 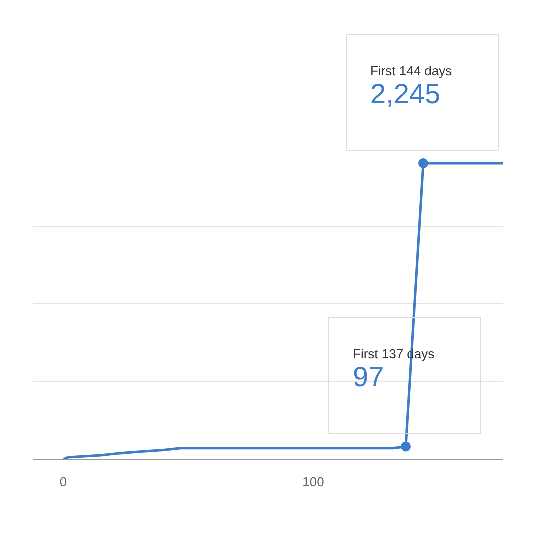 I want to click on text: First 144 days, so click(x=411, y=71).